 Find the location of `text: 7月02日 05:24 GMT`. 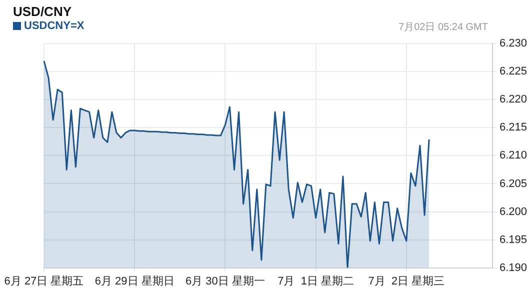

text: 7月02日 05:24 GMT is located at coordinates (443, 27).